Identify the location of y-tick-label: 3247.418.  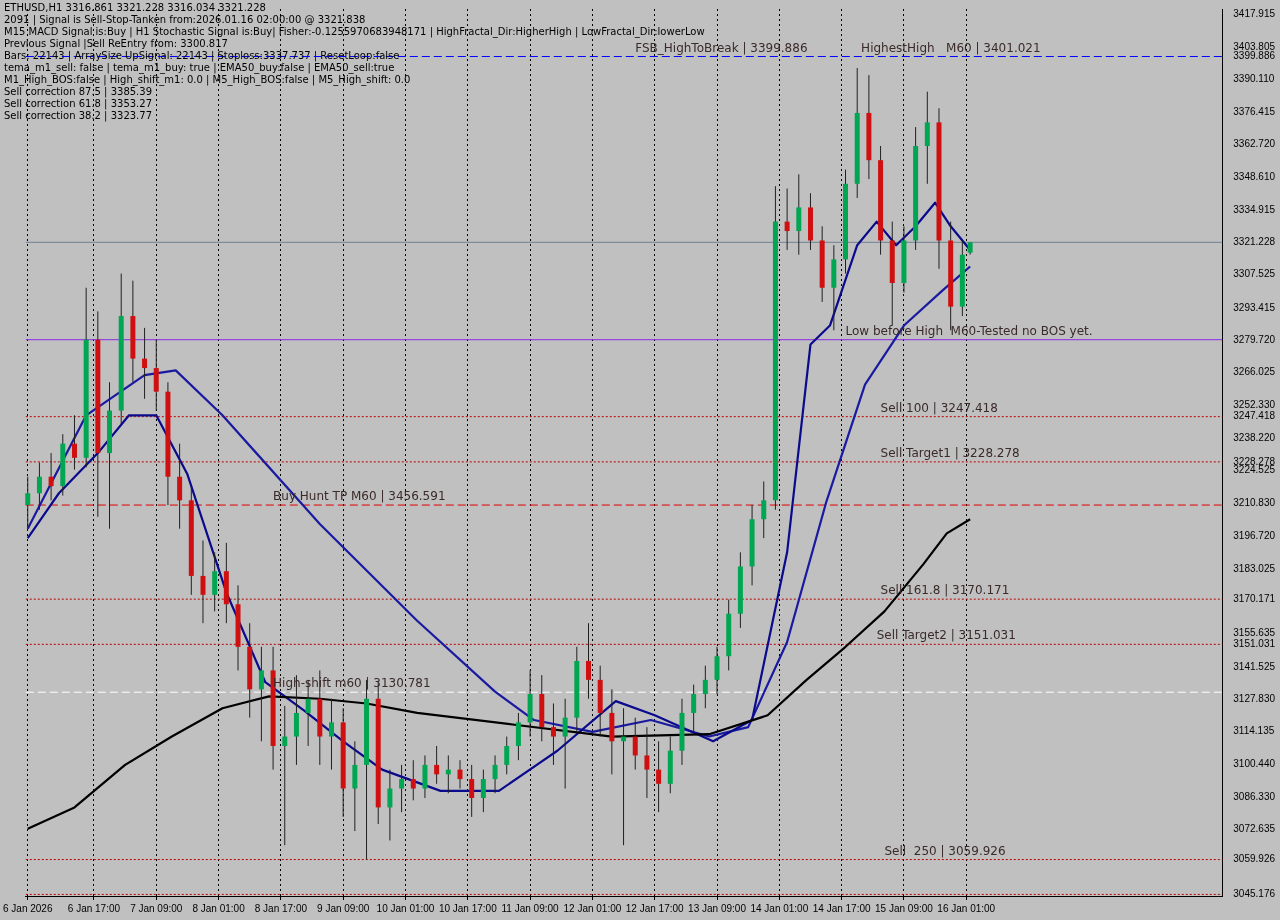
(1254, 416).